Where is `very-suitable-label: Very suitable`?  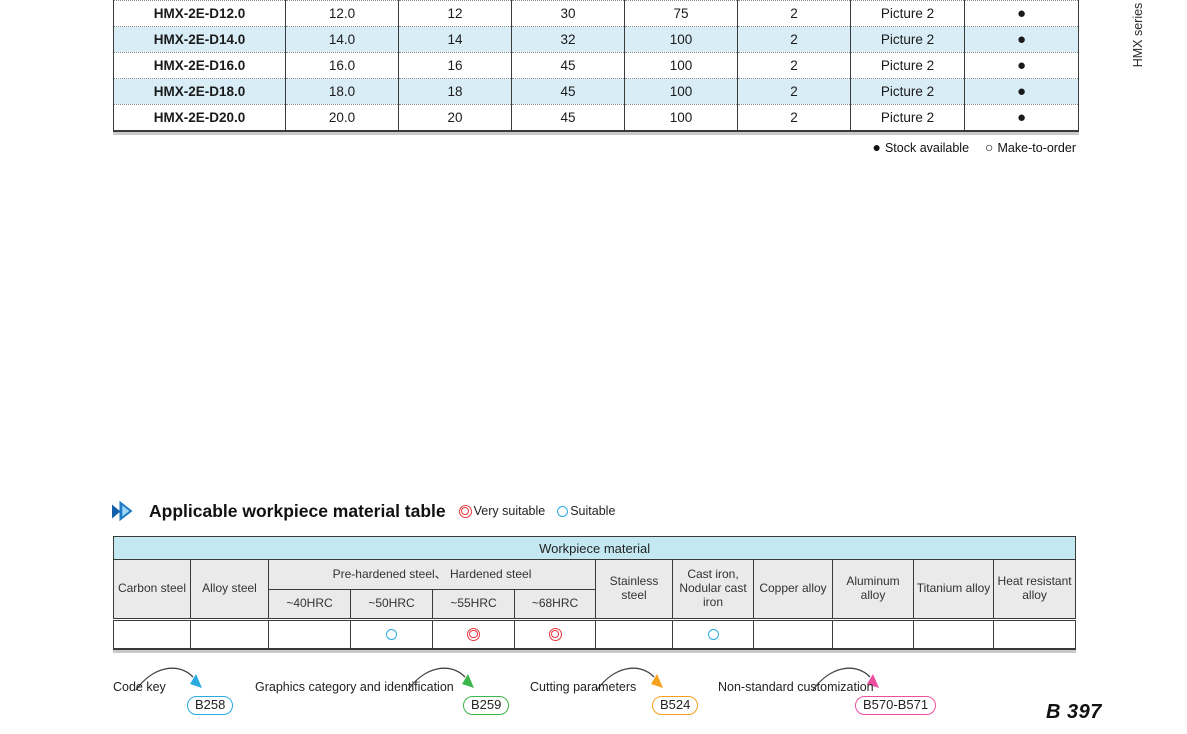
very-suitable-label: Very suitable is located at coordinates (509, 511).